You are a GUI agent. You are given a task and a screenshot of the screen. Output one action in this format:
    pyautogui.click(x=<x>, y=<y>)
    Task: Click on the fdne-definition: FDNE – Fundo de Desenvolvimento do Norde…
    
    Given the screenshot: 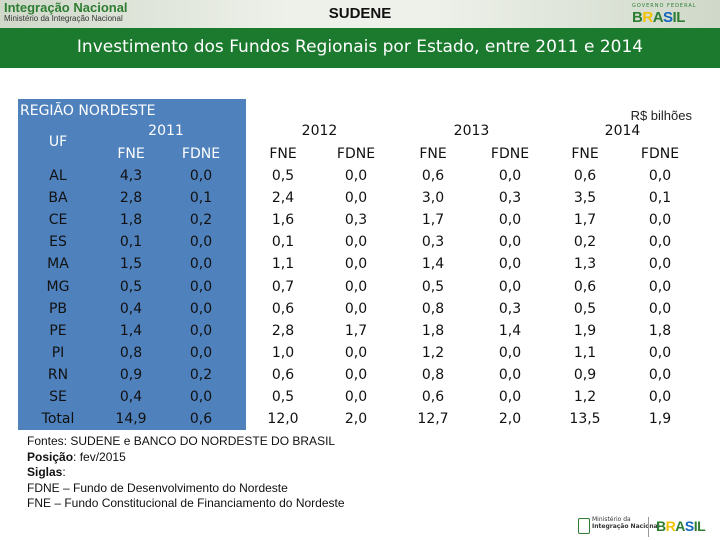 What is the action you would take?
    pyautogui.click(x=157, y=487)
    